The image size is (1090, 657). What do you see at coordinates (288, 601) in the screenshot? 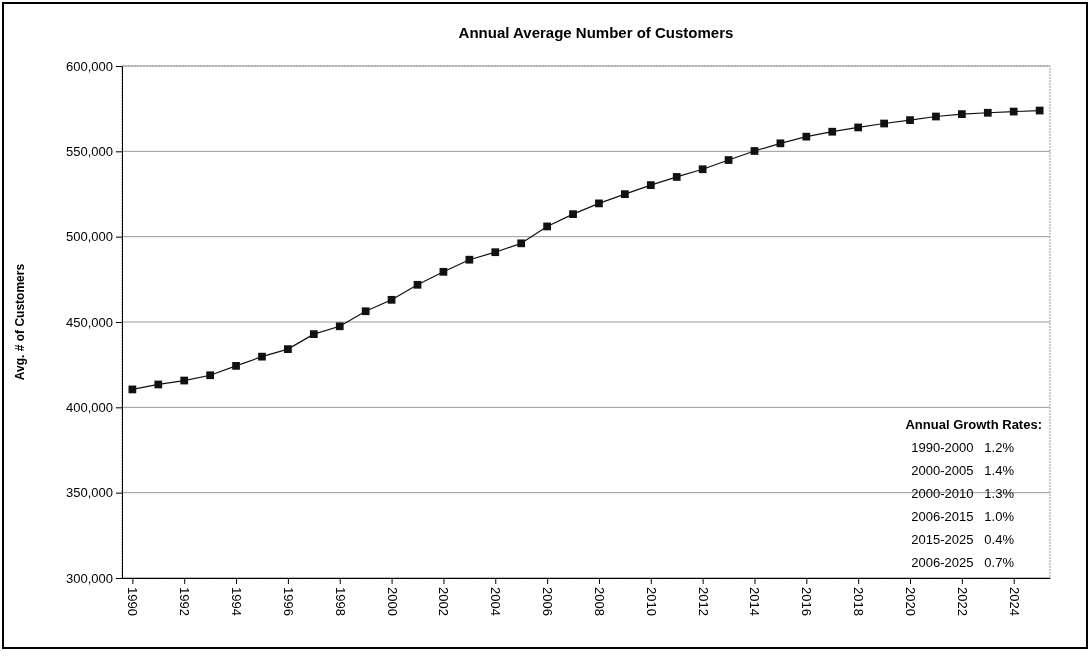
I see `x-tick-label: 1996` at bounding box center [288, 601].